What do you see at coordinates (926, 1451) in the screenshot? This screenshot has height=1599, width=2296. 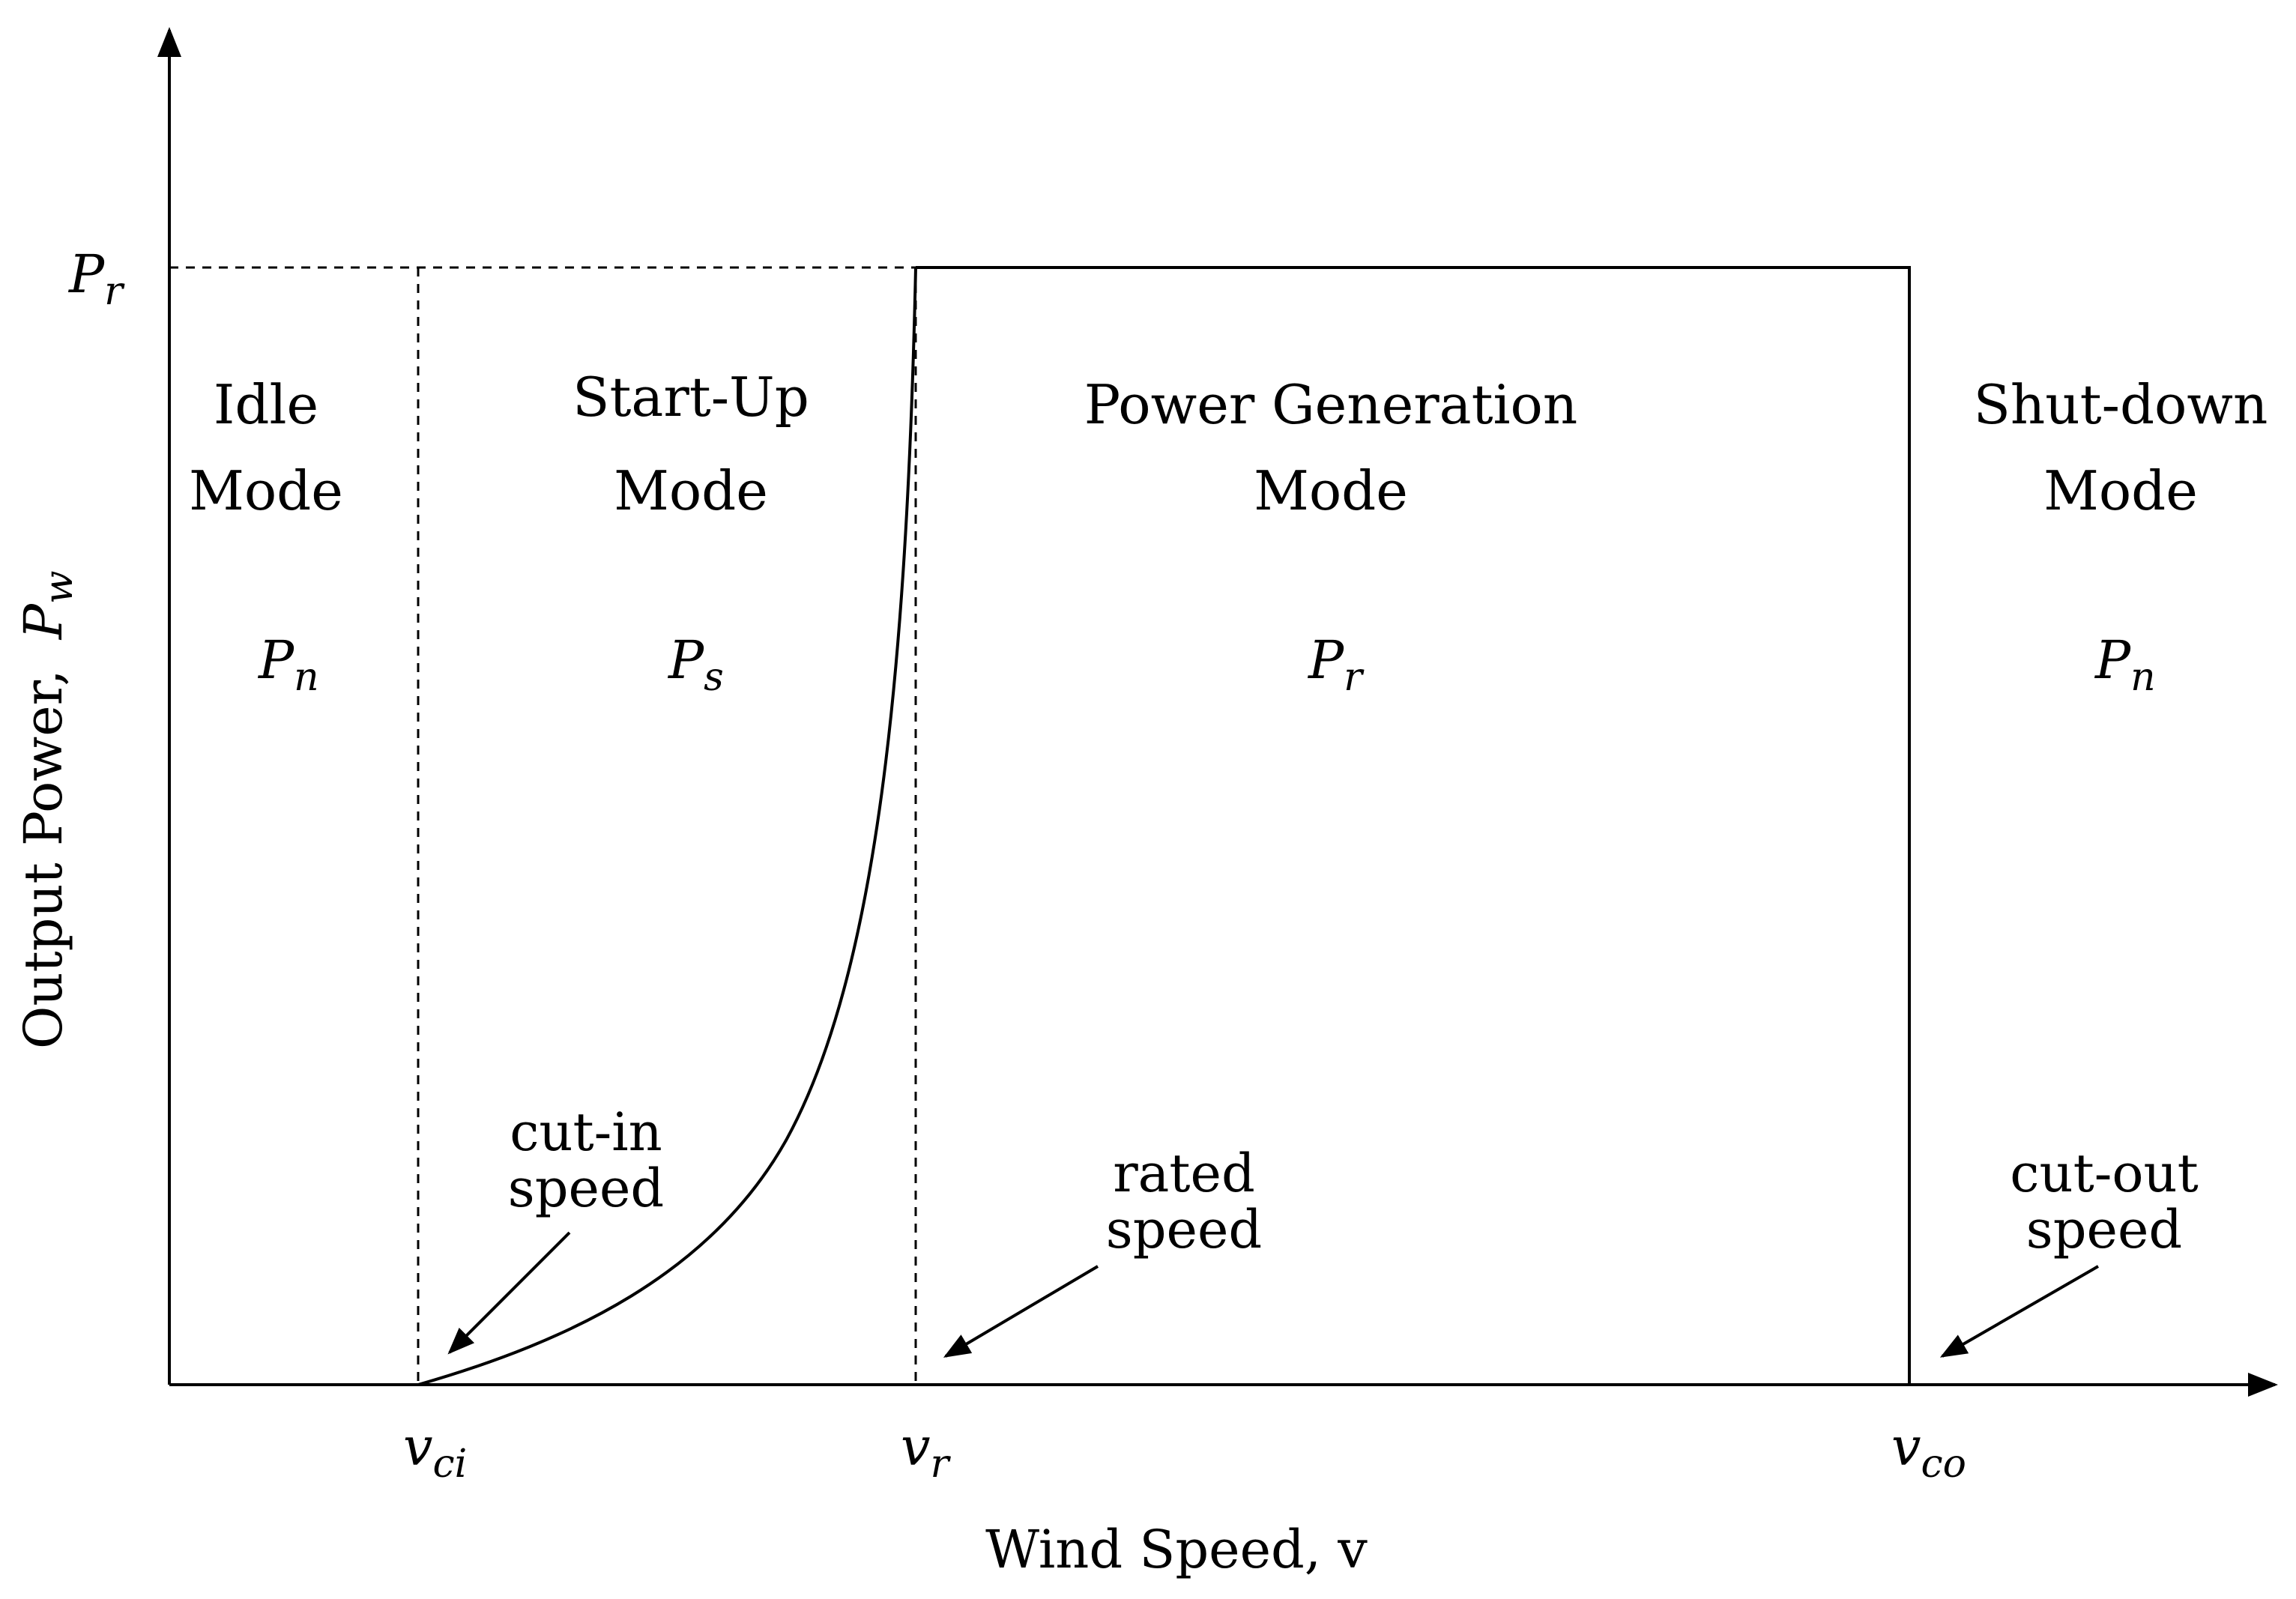 I see `x-tick-rated: vr` at bounding box center [926, 1451].